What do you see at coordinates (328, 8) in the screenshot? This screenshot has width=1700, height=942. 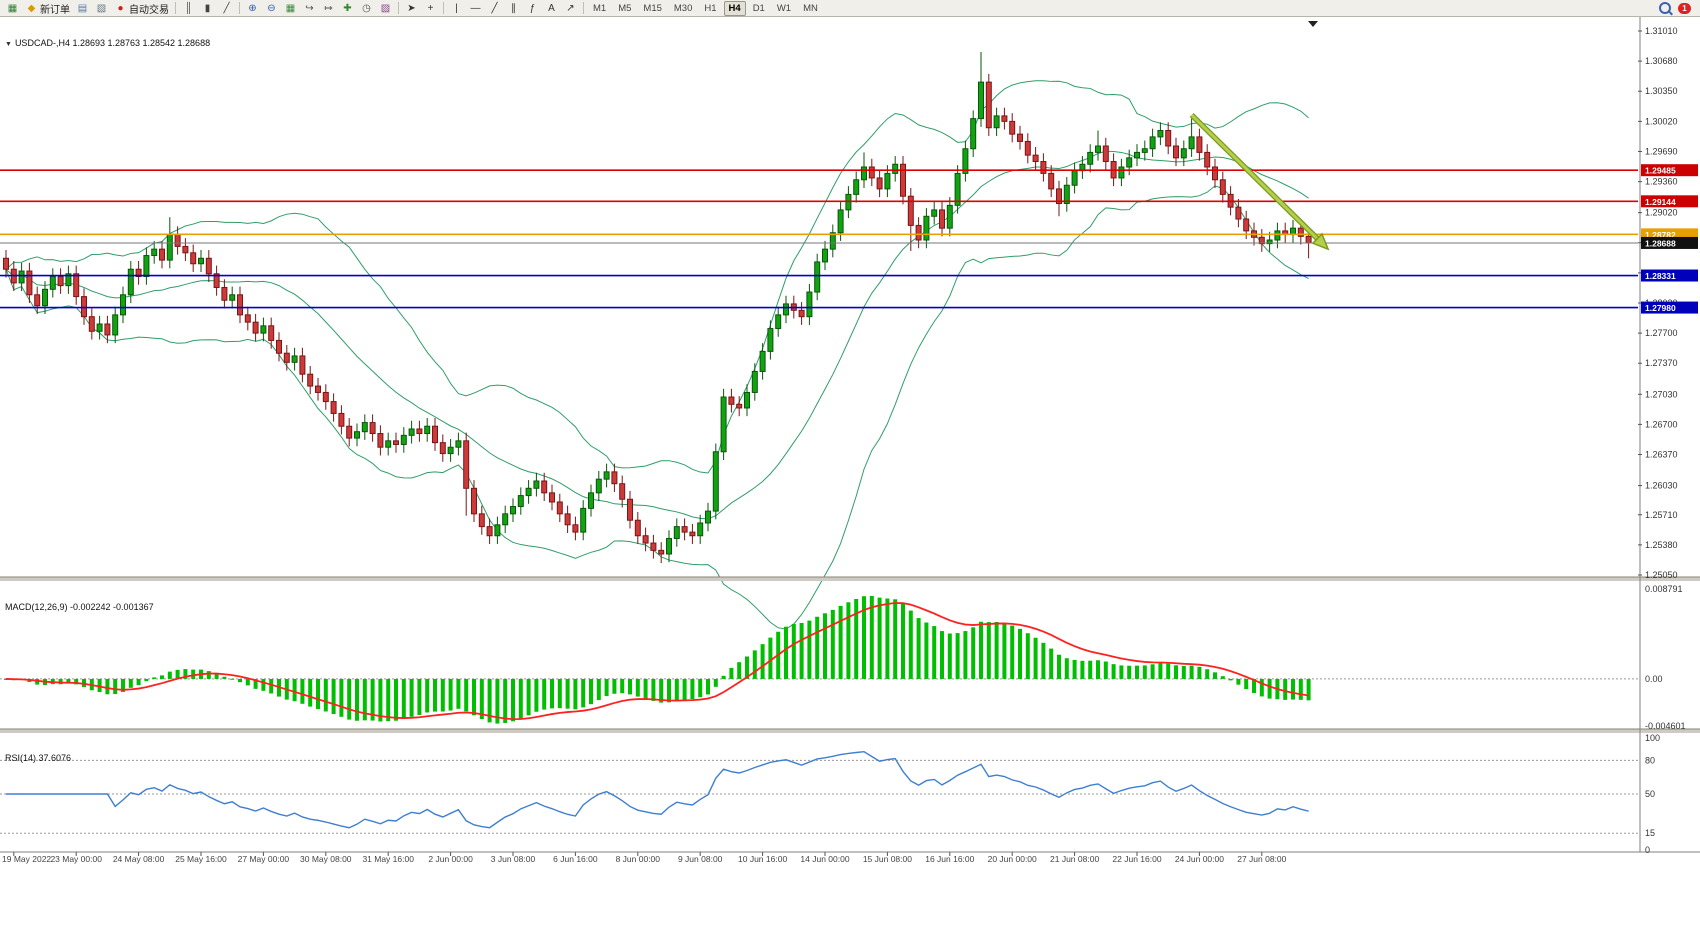 I see `chart-shift-button: ↦` at bounding box center [328, 8].